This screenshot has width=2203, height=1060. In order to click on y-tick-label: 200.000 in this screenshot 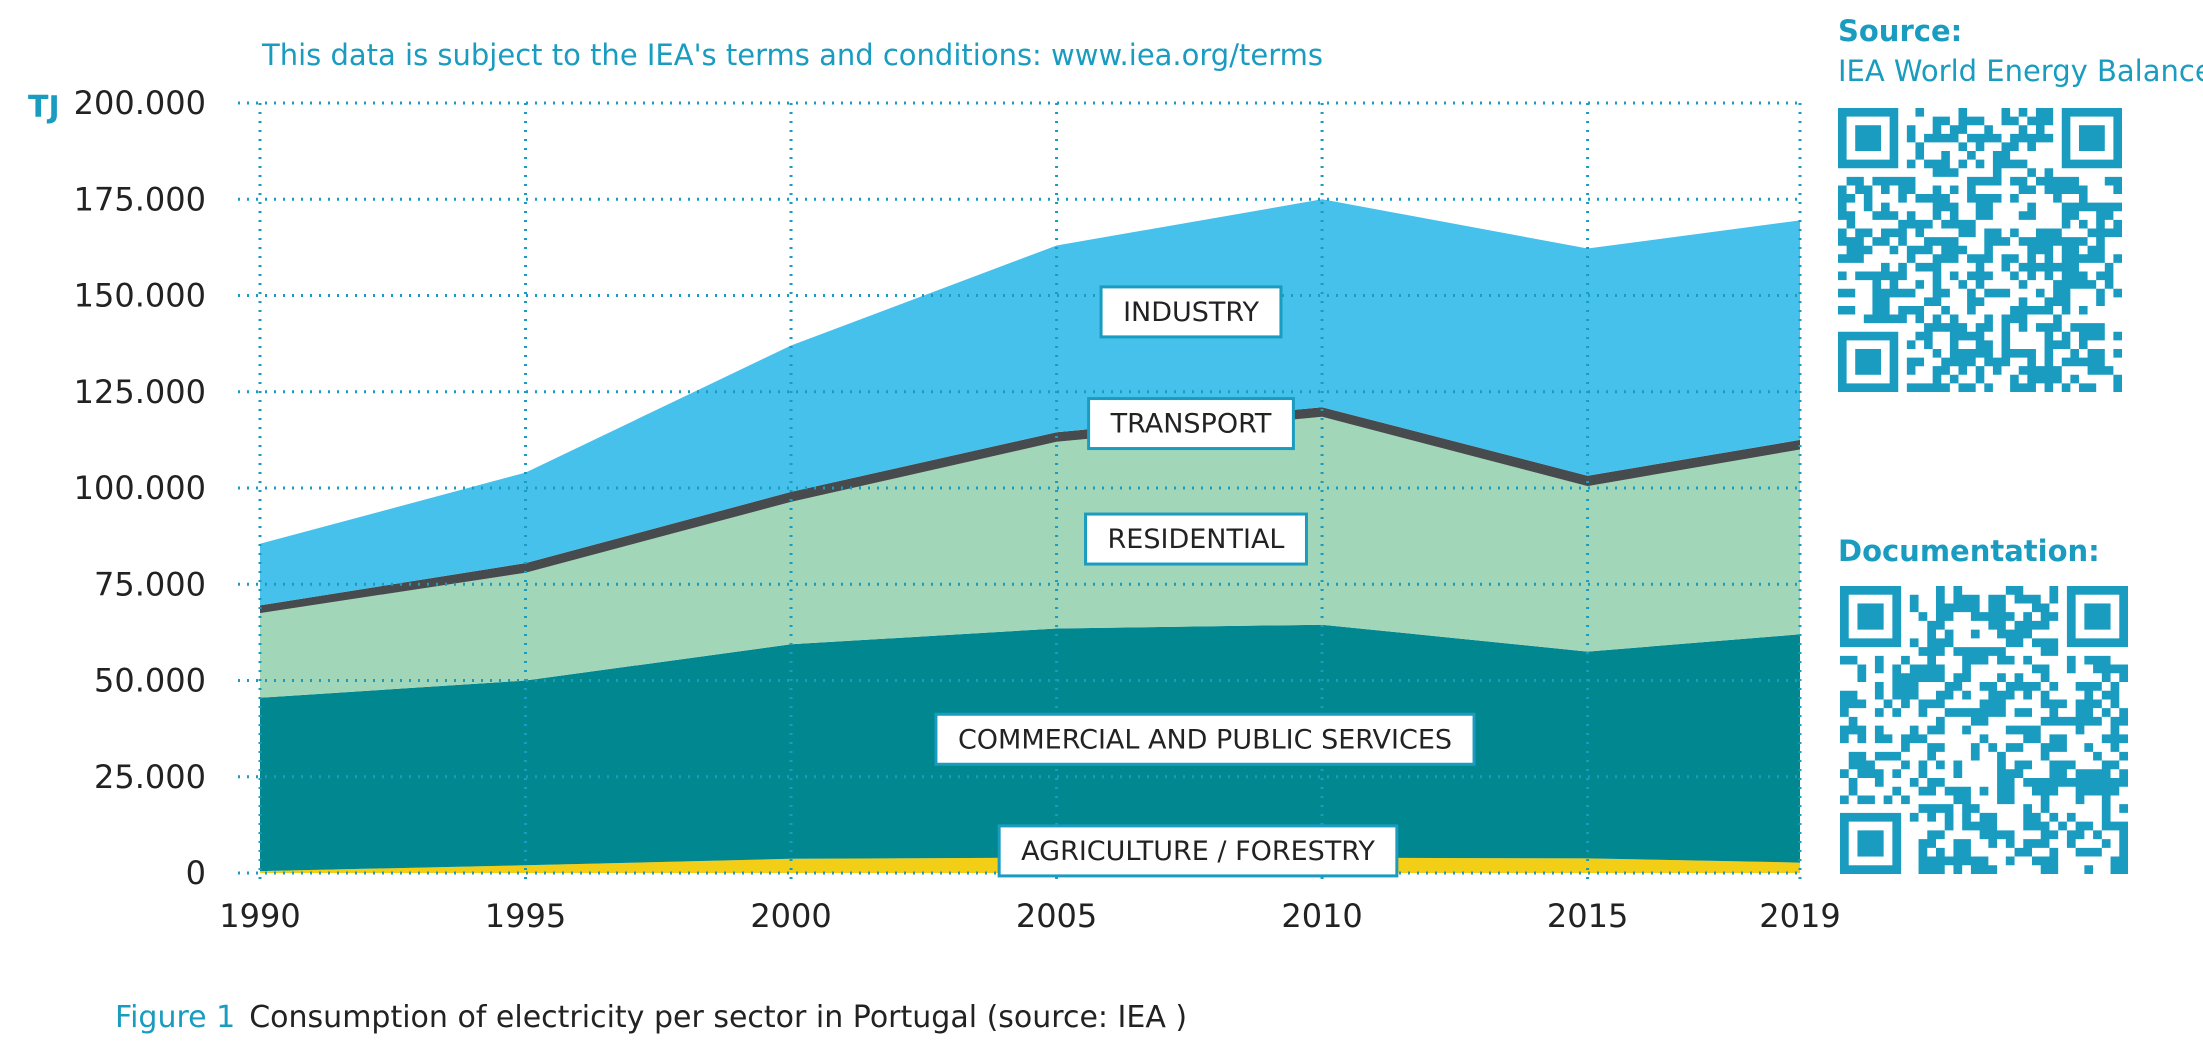, I will do `click(140, 103)`.